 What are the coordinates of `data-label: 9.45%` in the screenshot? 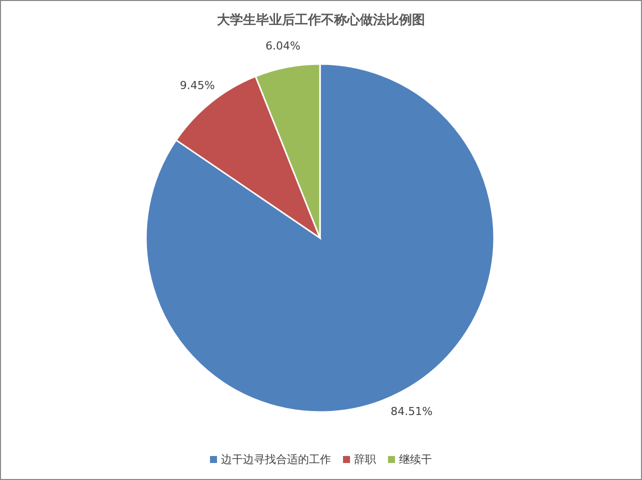 It's located at (197, 85).